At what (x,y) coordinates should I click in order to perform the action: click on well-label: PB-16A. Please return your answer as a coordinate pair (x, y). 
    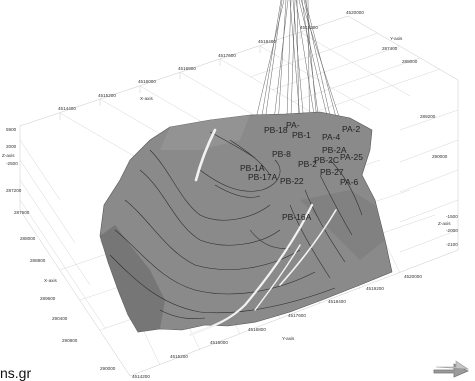
    Looking at the image, I should click on (297, 217).